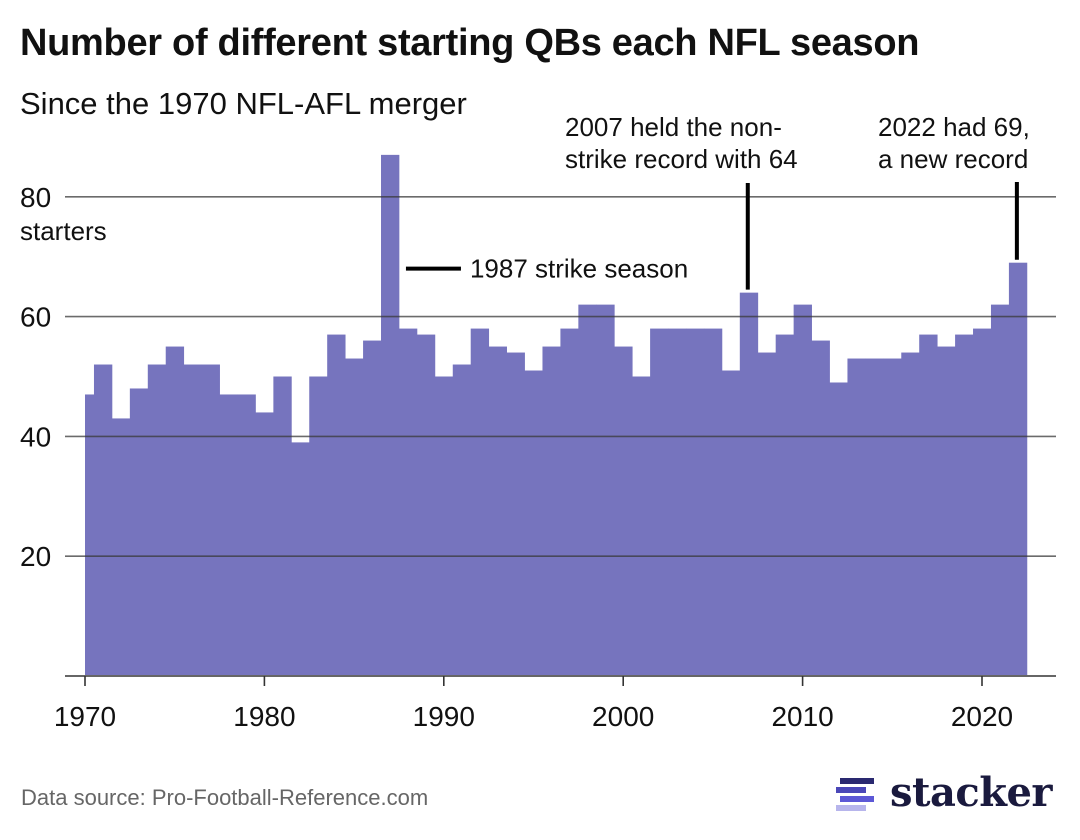  Describe the element at coordinates (35, 317) in the screenshot. I see `y-tick-label-60: 60` at that location.